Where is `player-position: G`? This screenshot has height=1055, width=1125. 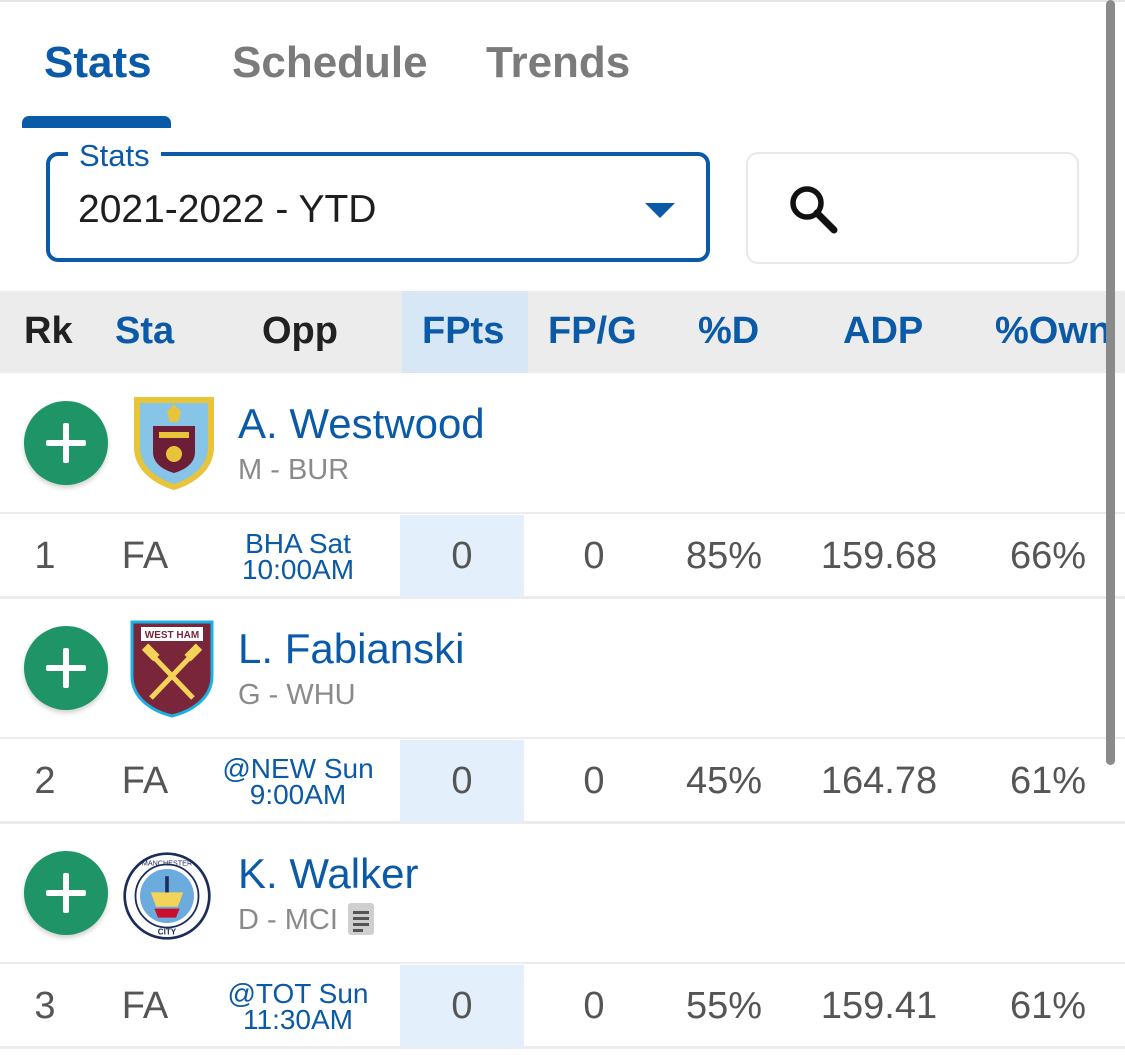 player-position: G is located at coordinates (249, 695).